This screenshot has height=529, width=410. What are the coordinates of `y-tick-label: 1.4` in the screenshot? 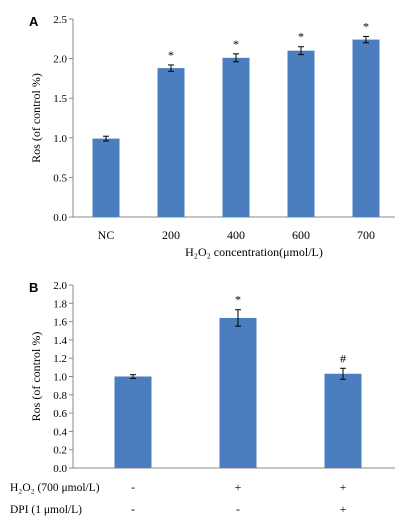 It's located at (60, 341).